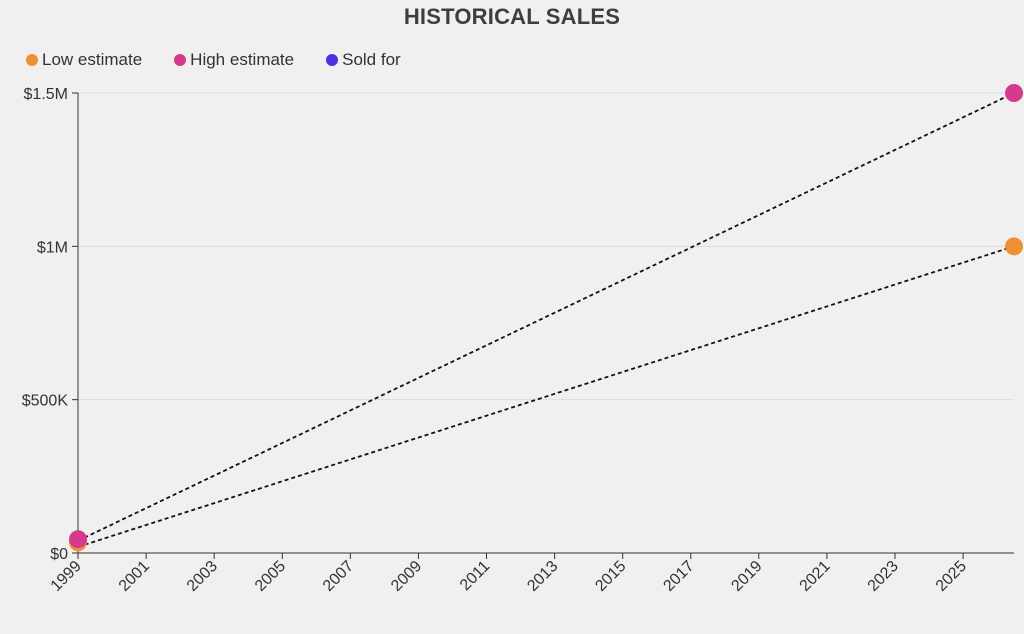 The image size is (1024, 634). I want to click on y-tick-label: $1.5M, so click(46, 94).